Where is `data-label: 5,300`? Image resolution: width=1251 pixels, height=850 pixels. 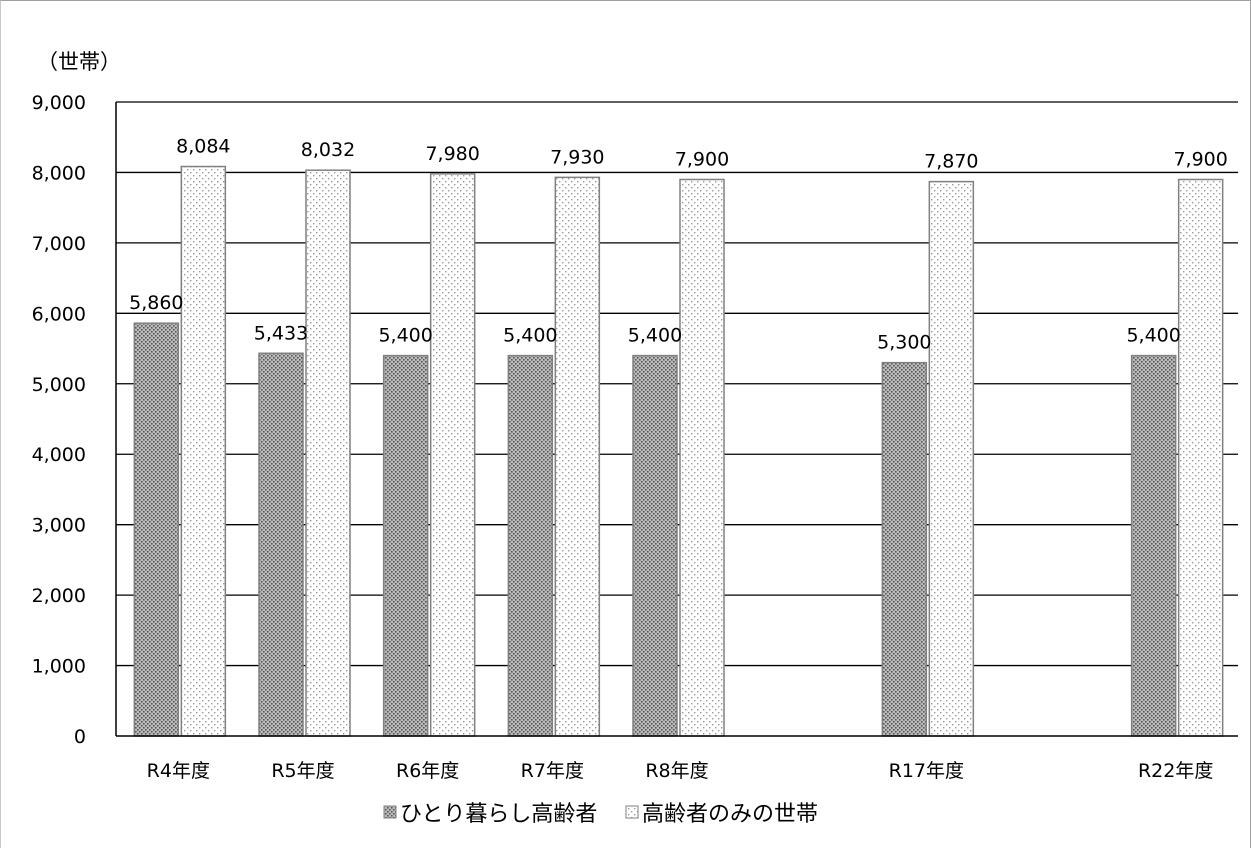 data-label: 5,300 is located at coordinates (904, 343).